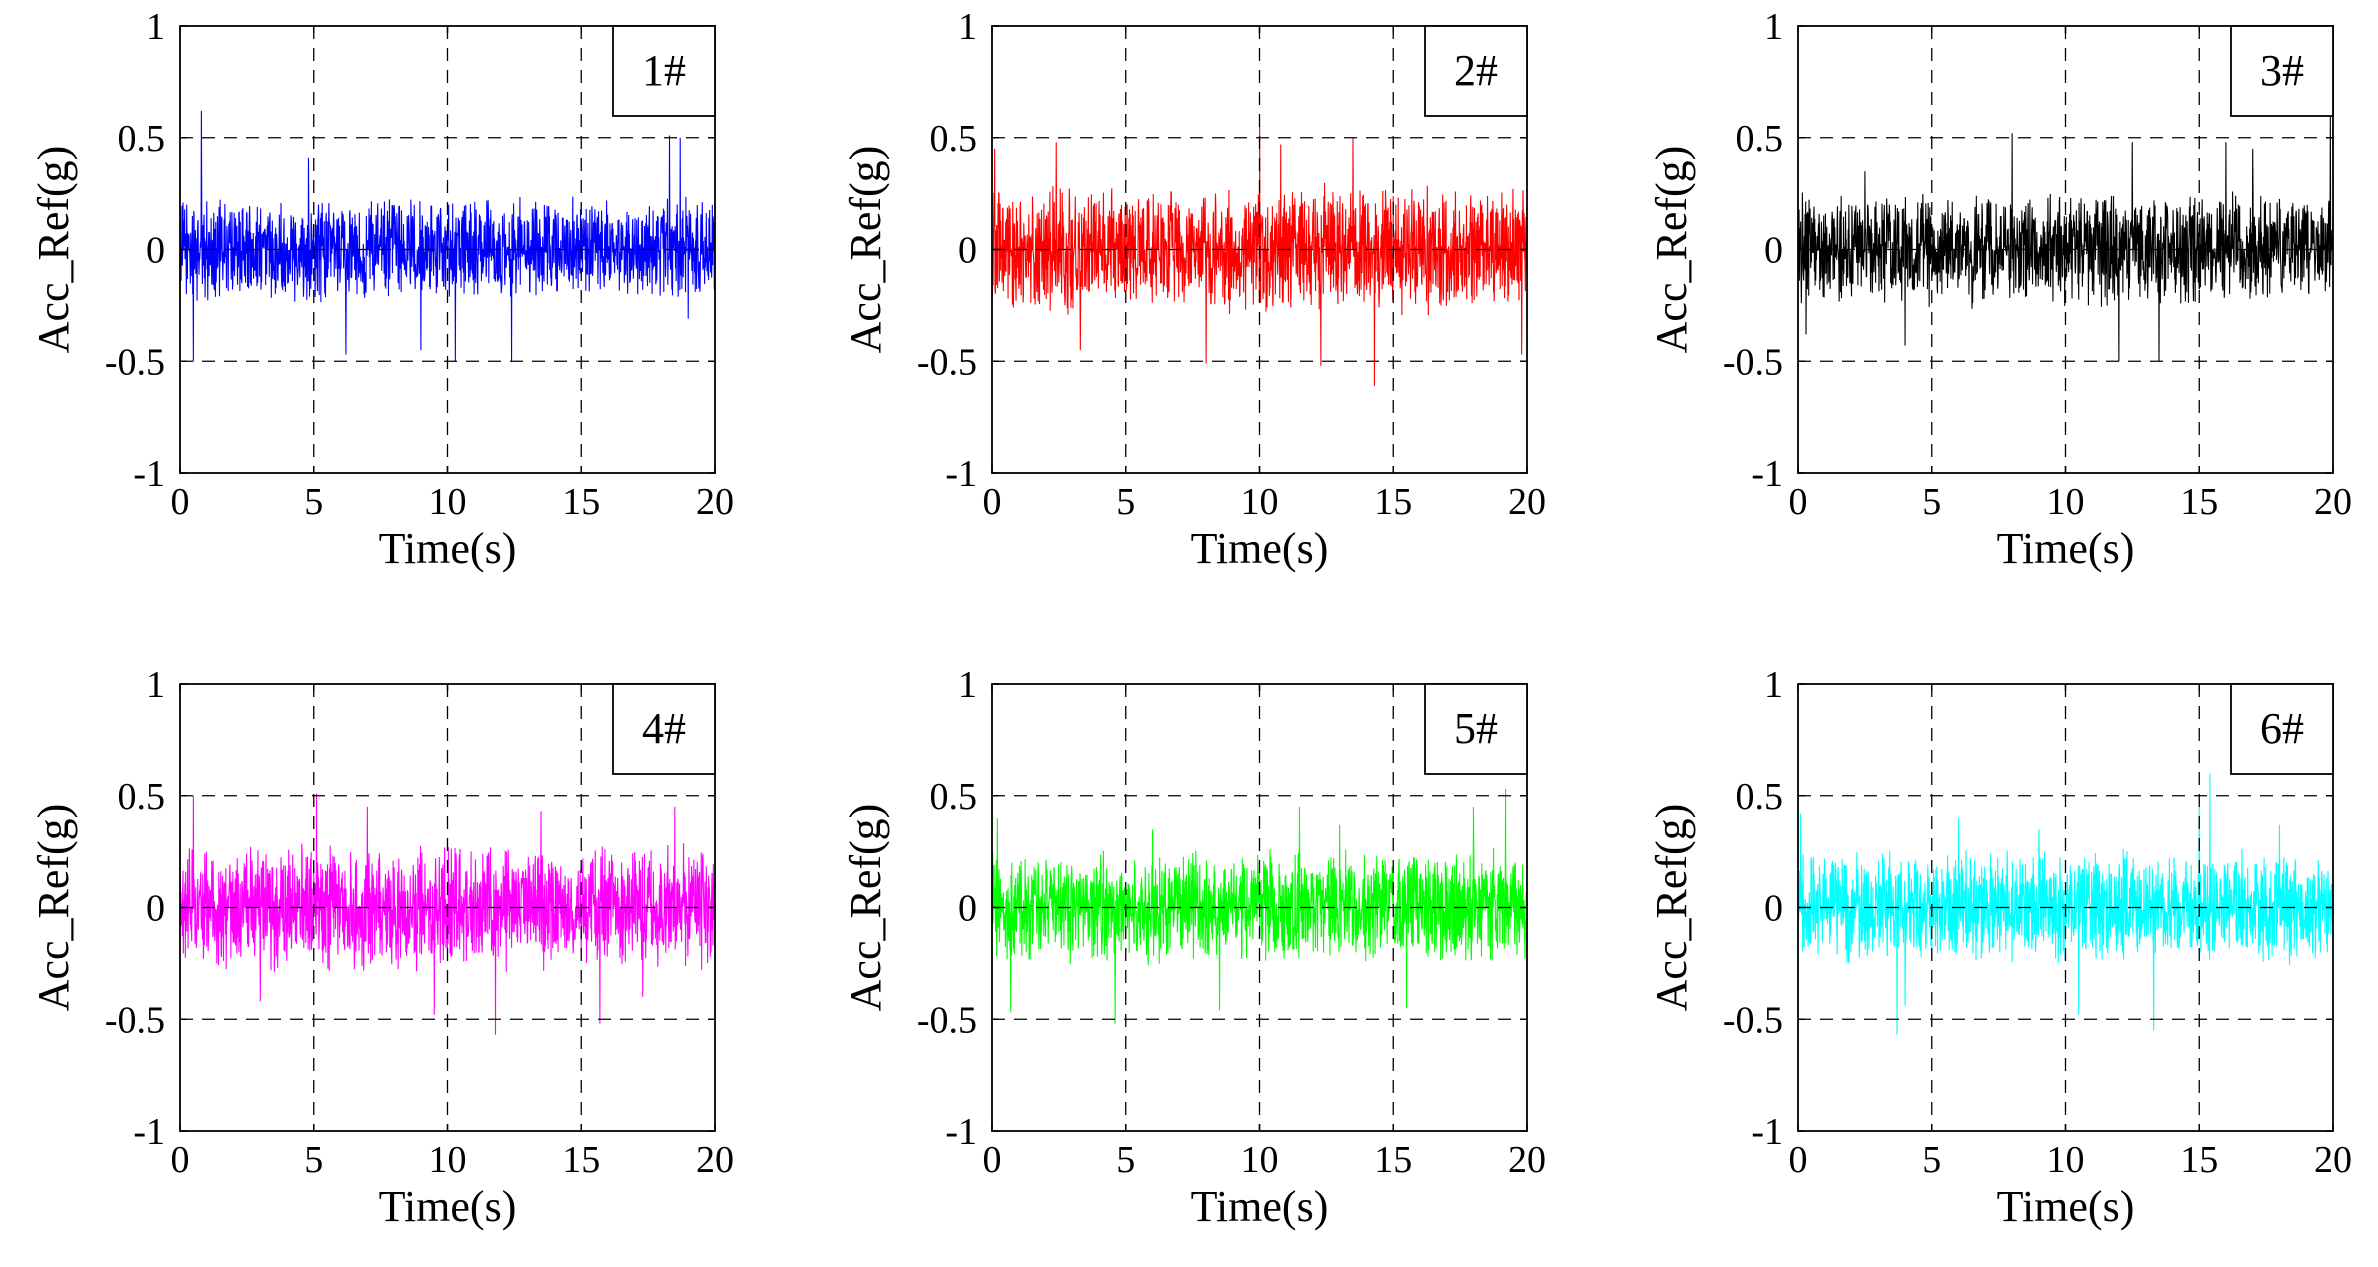 The width and height of the screenshot is (2378, 1267). I want to click on legend-label: 6#, so click(2282, 728).